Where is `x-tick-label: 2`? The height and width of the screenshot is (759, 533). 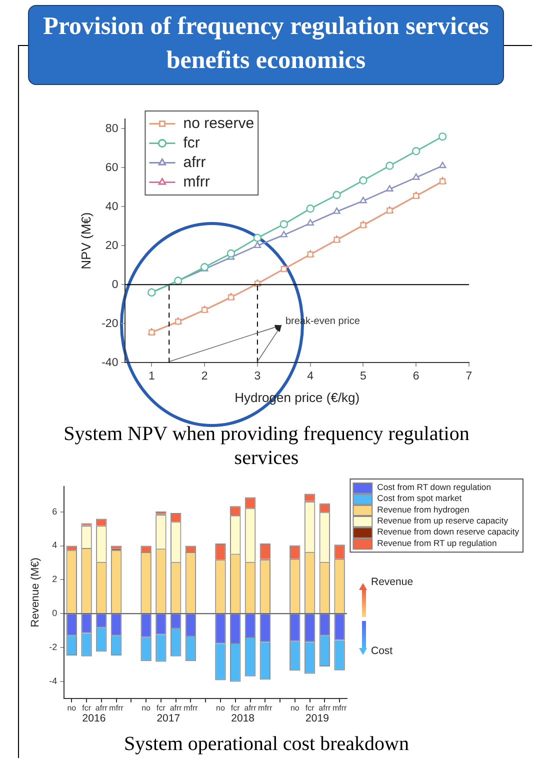
x-tick-label: 2 is located at coordinates (204, 376).